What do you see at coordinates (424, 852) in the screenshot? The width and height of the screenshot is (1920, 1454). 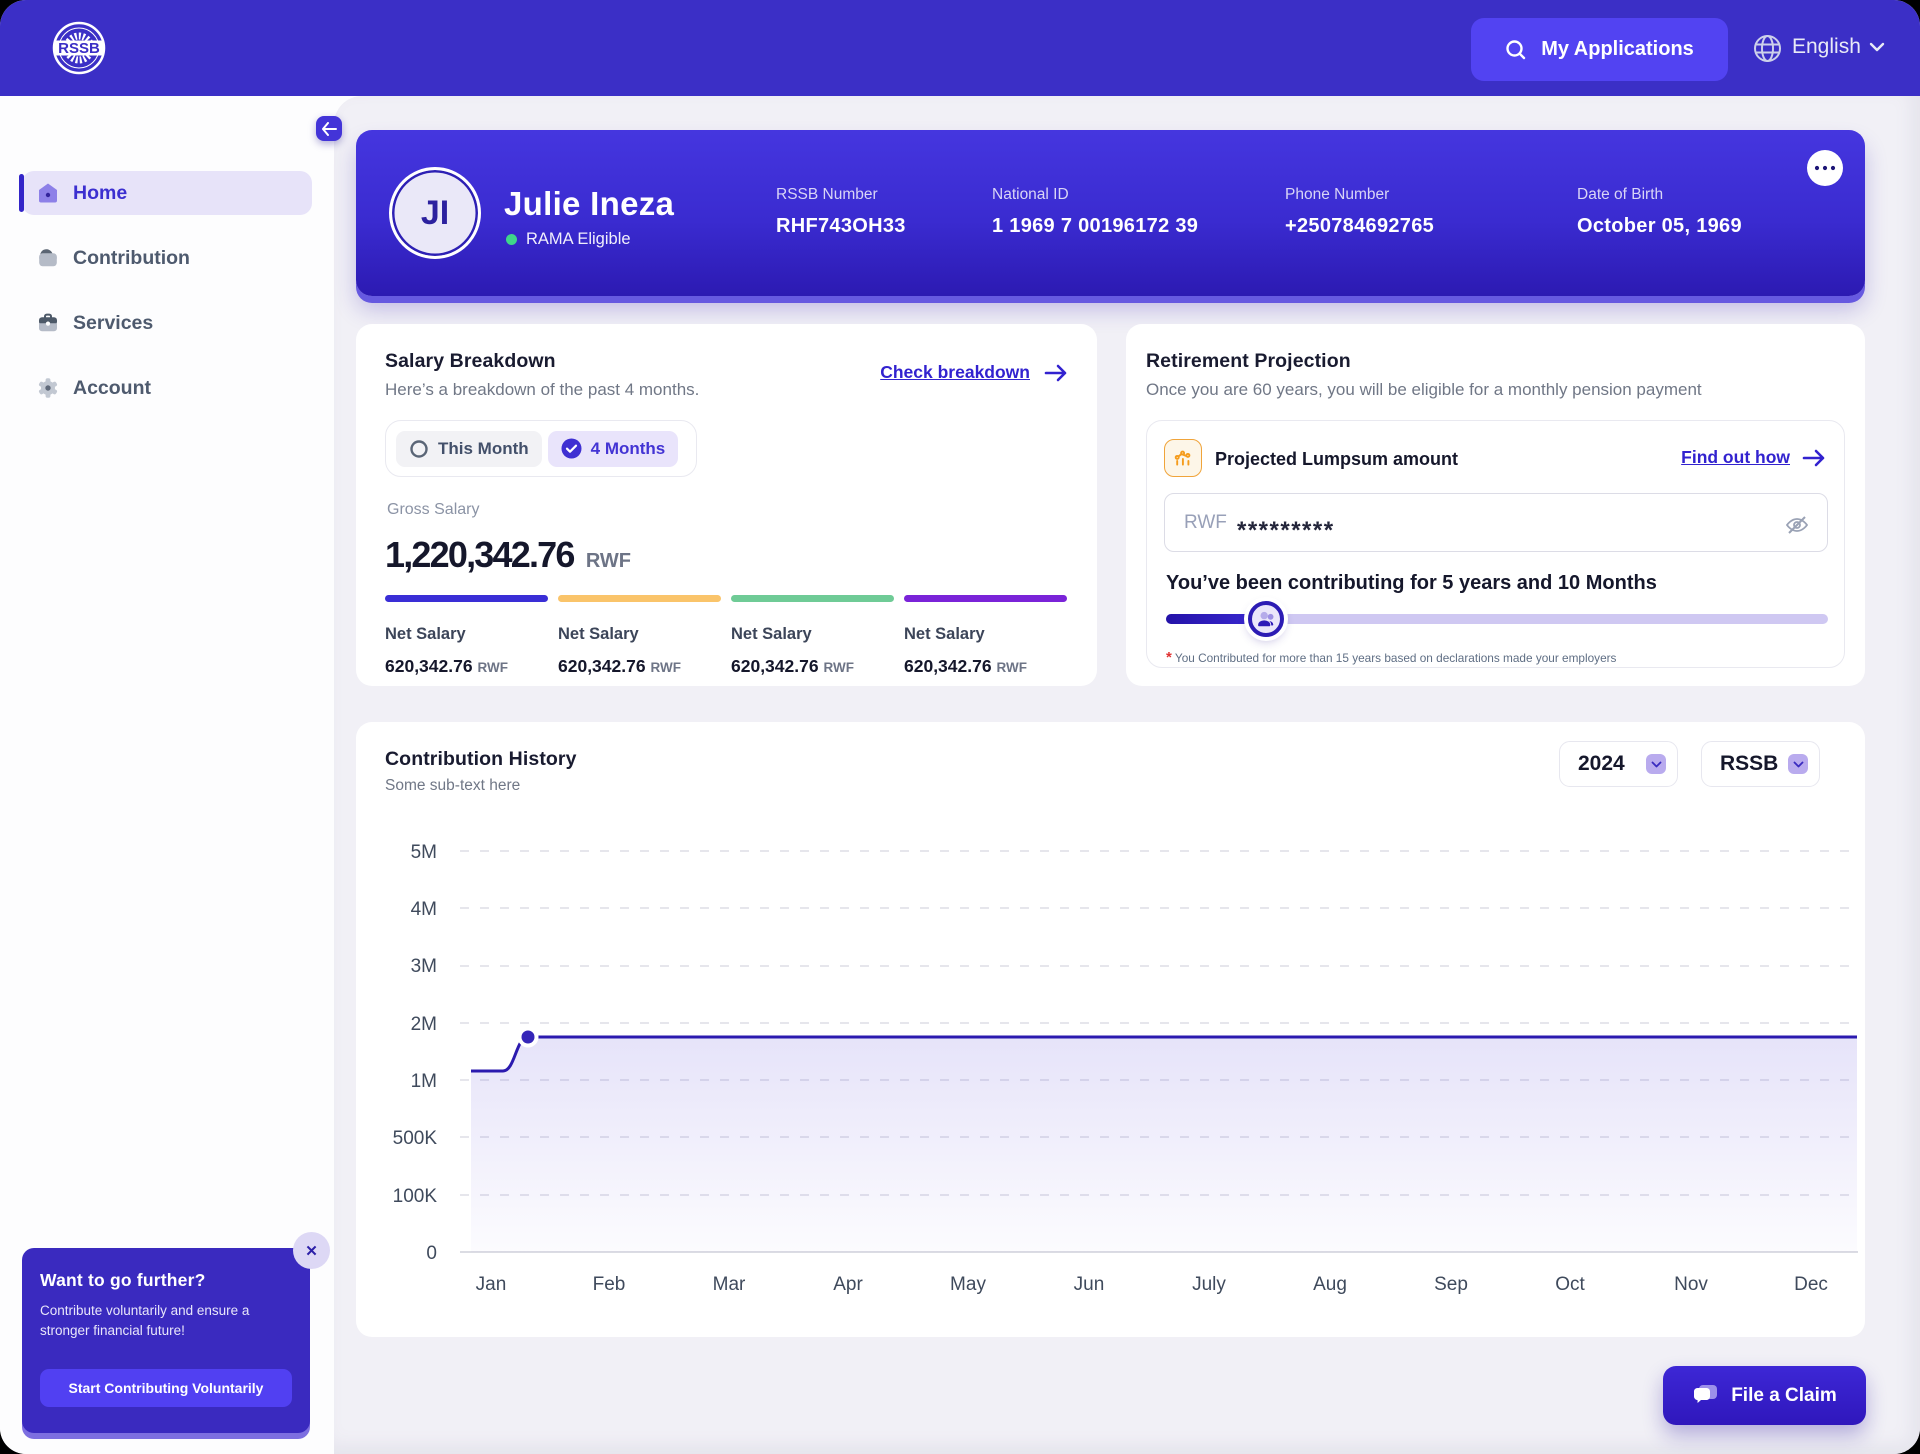 I see `svg-text: 5M` at bounding box center [424, 852].